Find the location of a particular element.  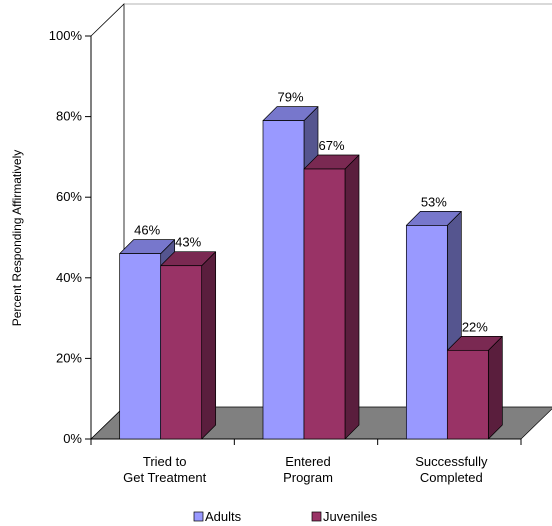

data-label-juveniles-0: 43% is located at coordinates (188, 242).